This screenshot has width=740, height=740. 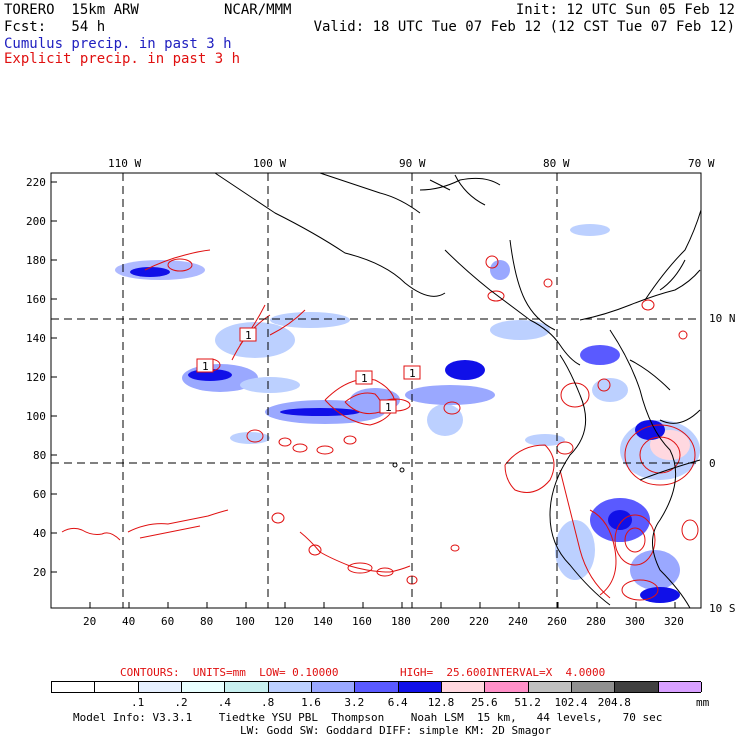 What do you see at coordinates (168, 621) in the screenshot?
I see `x-tick-label: 60` at bounding box center [168, 621].